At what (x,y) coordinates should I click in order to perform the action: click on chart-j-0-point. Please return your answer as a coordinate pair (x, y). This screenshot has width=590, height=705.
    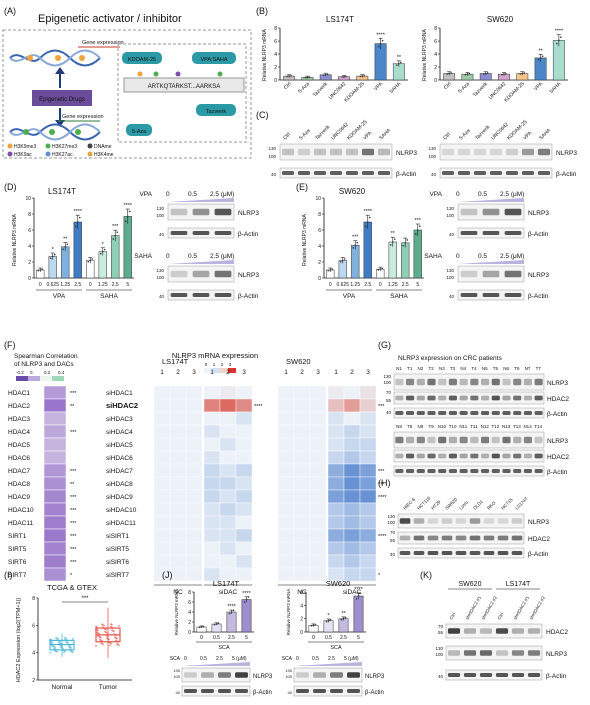
    Looking at the image, I should click on (216, 624).